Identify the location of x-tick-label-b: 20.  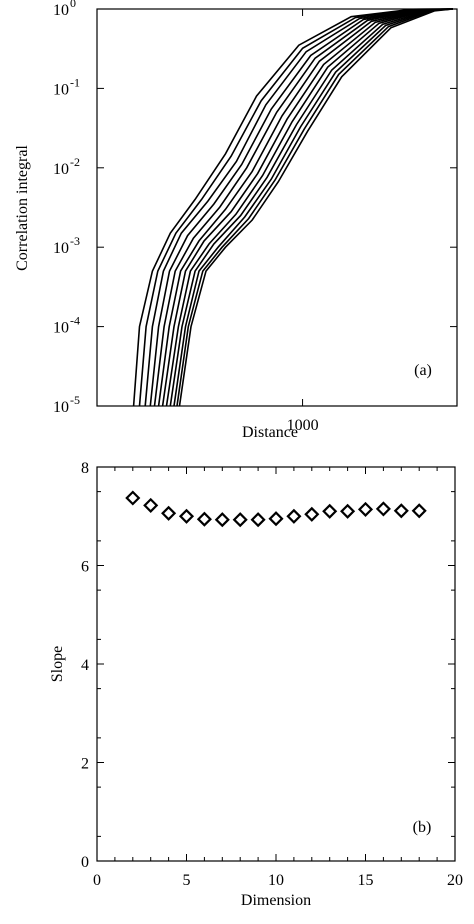
(455, 880).